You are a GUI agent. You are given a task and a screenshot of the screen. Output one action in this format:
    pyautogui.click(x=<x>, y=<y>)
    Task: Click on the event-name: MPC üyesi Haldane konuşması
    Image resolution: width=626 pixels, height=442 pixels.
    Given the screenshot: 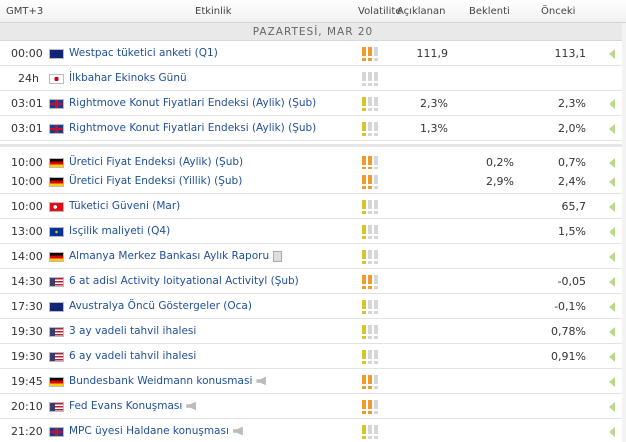 What is the action you would take?
    pyautogui.click(x=149, y=431)
    